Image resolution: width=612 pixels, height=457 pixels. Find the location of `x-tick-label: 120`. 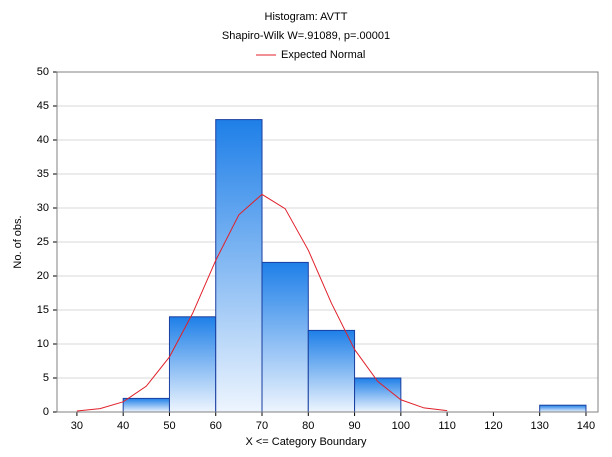

x-tick-label: 120 is located at coordinates (493, 426).